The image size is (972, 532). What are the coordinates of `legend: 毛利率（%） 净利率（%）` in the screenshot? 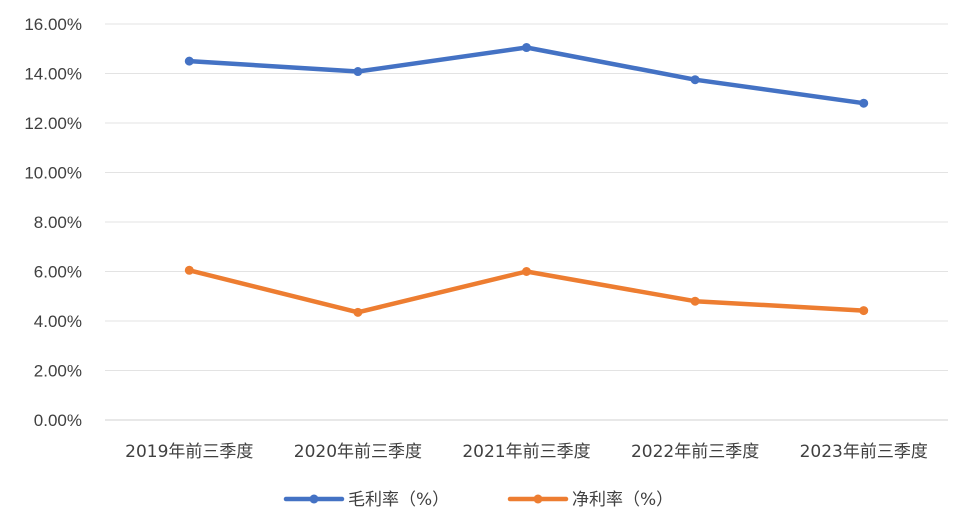 It's located at (478, 500).